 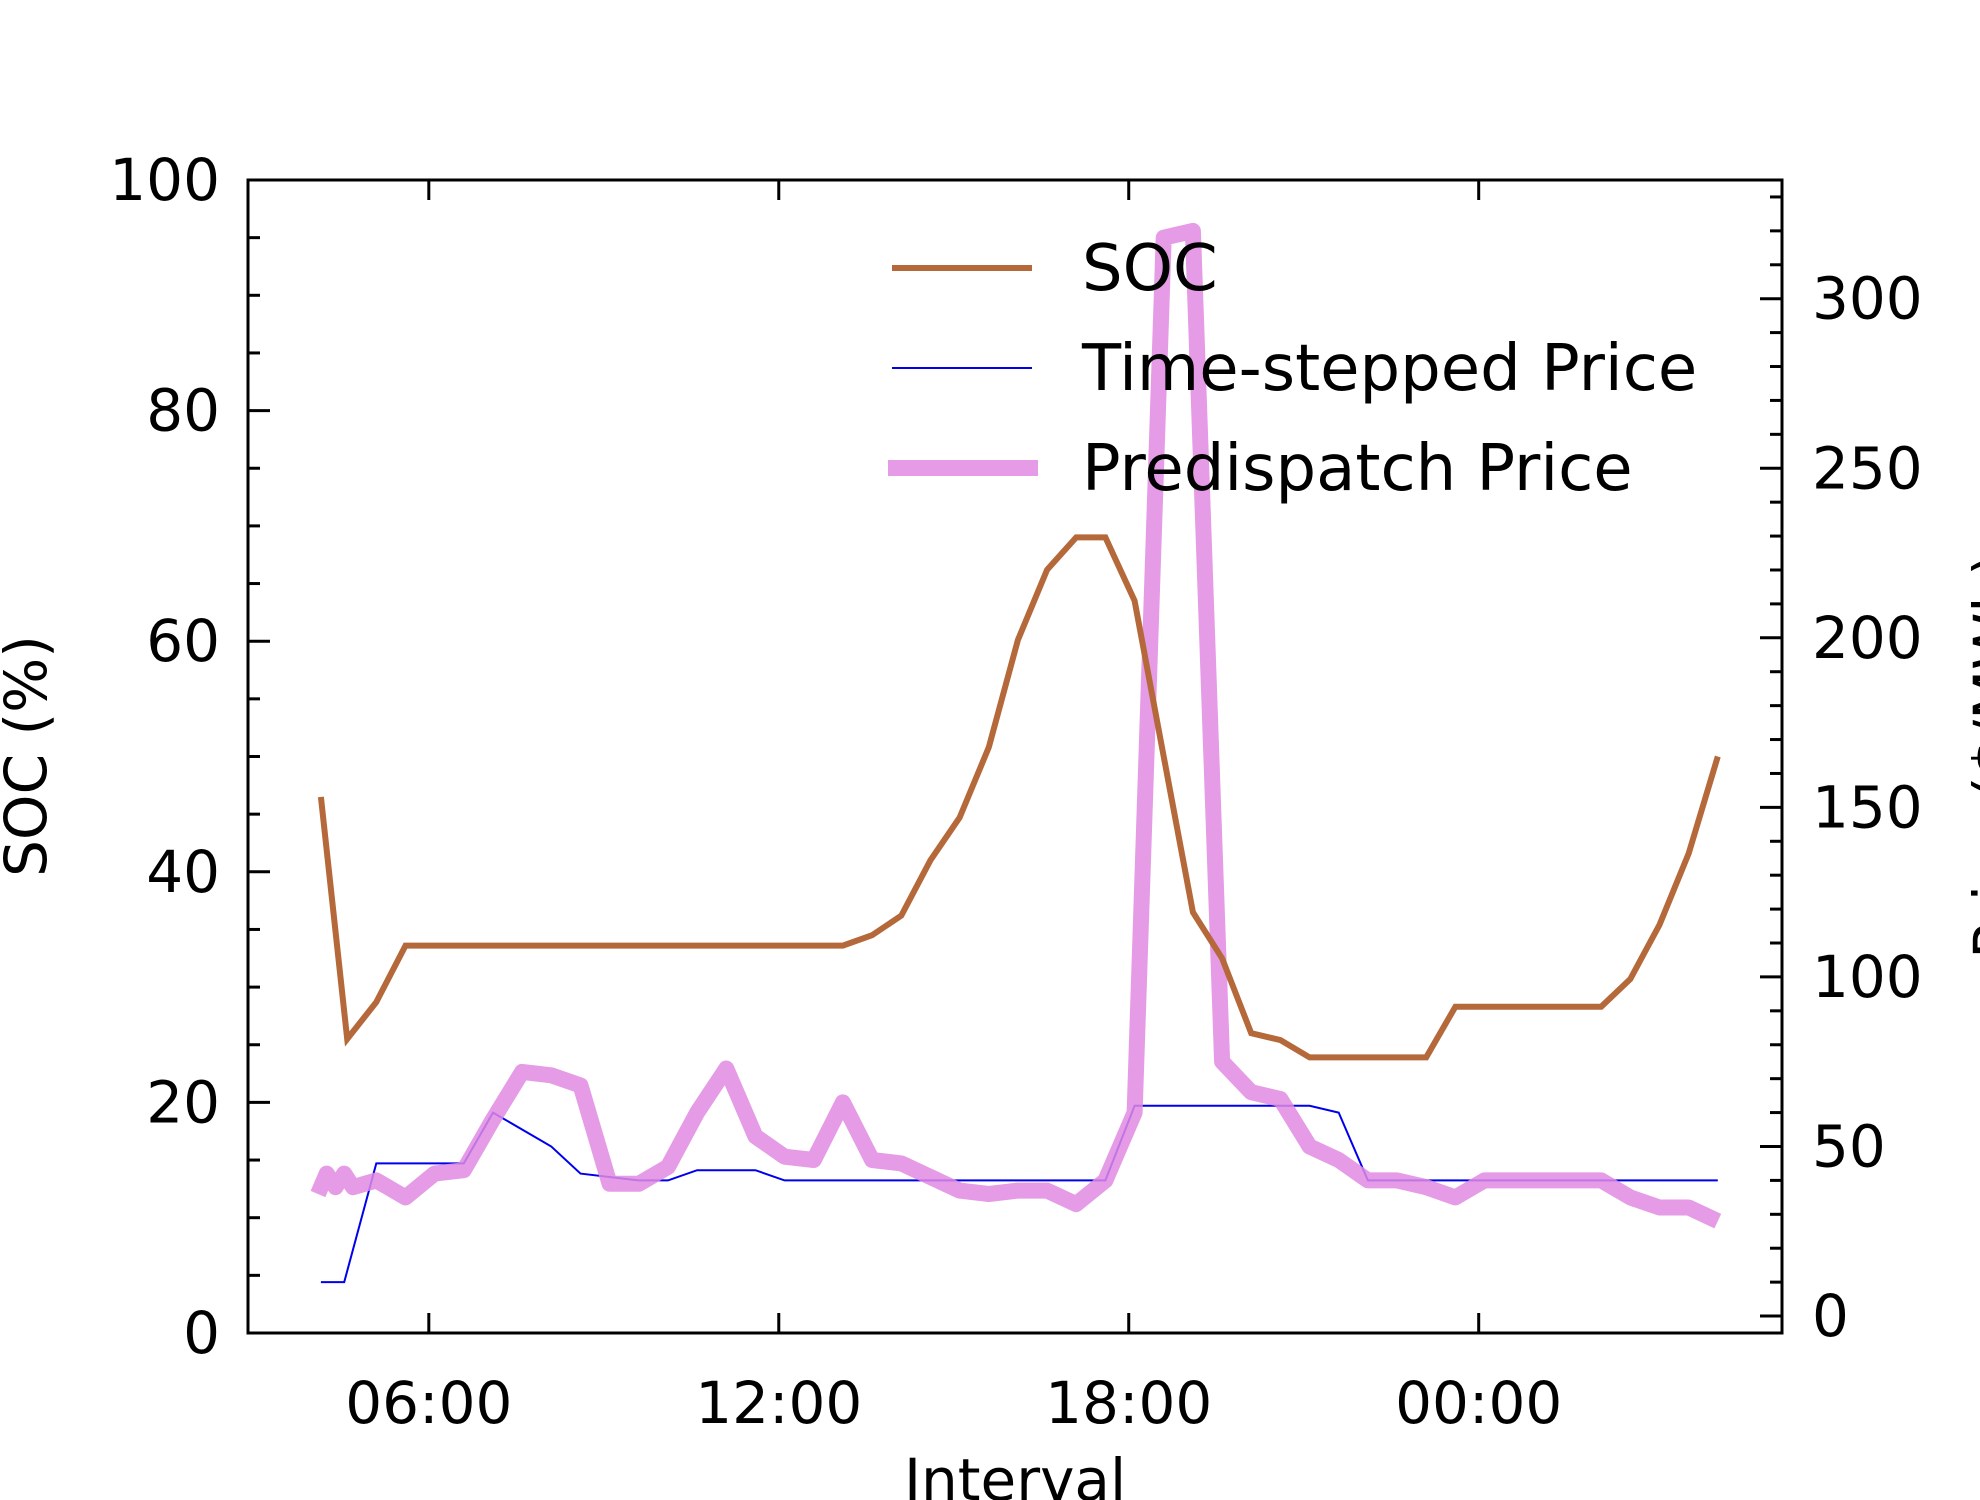 What do you see at coordinates (1849, 1146) in the screenshot?
I see `y-right-tick-label: 50` at bounding box center [1849, 1146].